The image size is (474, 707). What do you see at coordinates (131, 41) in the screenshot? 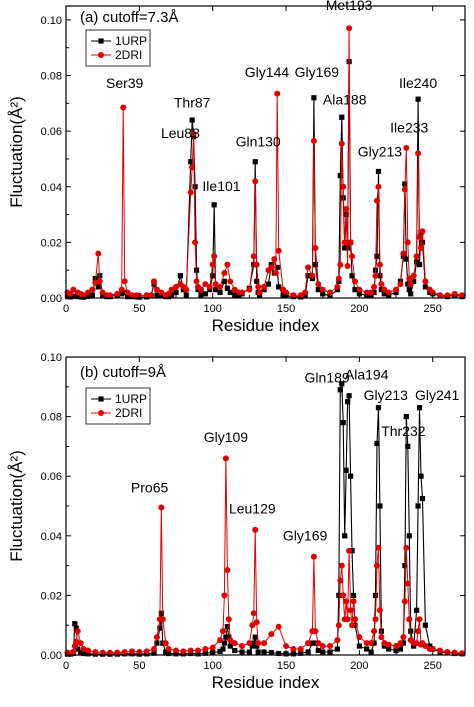
I see `legend-label: 1URP` at bounding box center [131, 41].